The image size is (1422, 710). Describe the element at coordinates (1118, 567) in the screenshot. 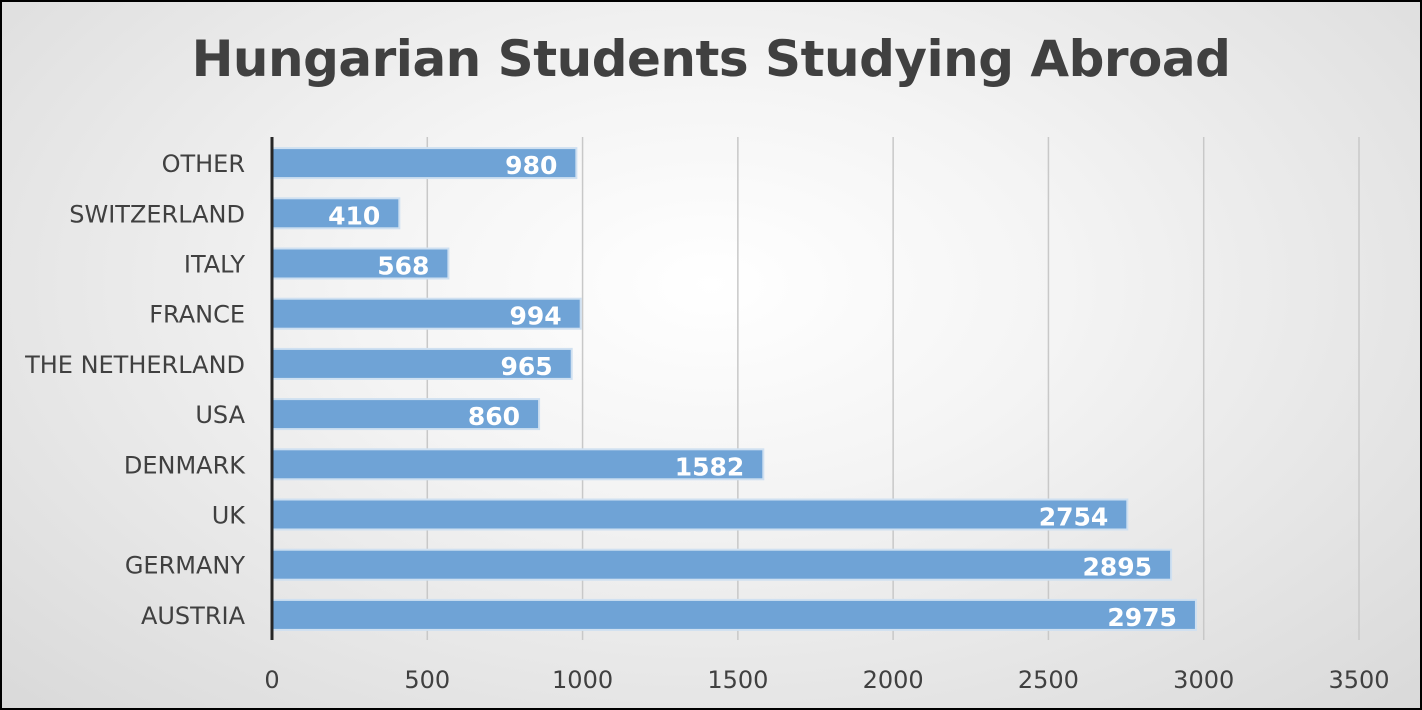

I see `data-label: 2895` at that location.